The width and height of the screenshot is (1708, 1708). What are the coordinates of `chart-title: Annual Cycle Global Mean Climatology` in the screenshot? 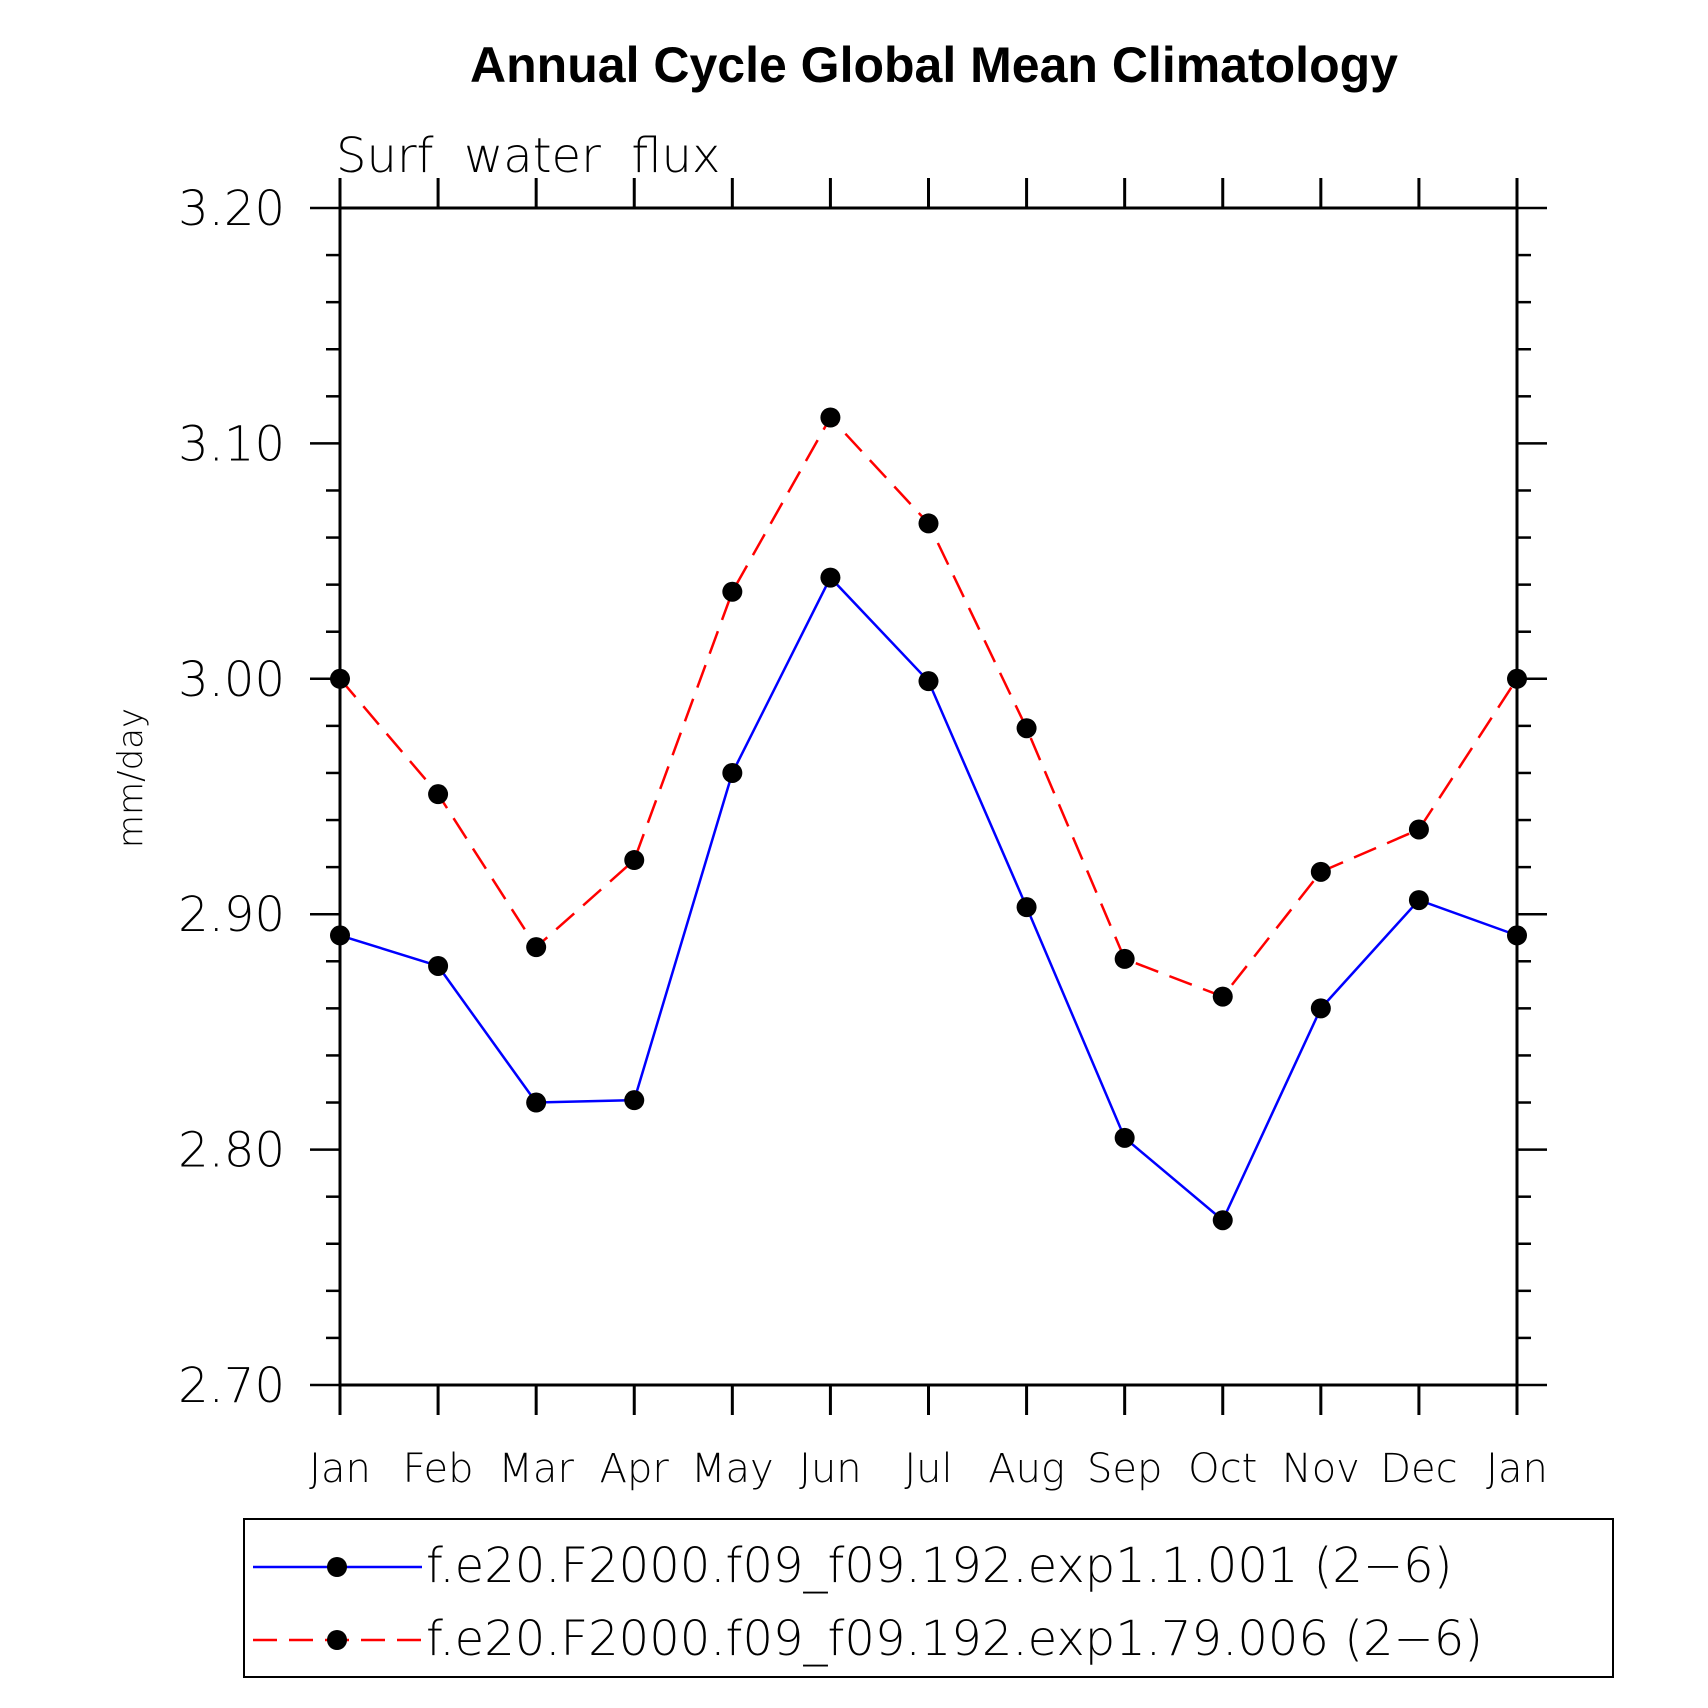 It's located at (934, 65).